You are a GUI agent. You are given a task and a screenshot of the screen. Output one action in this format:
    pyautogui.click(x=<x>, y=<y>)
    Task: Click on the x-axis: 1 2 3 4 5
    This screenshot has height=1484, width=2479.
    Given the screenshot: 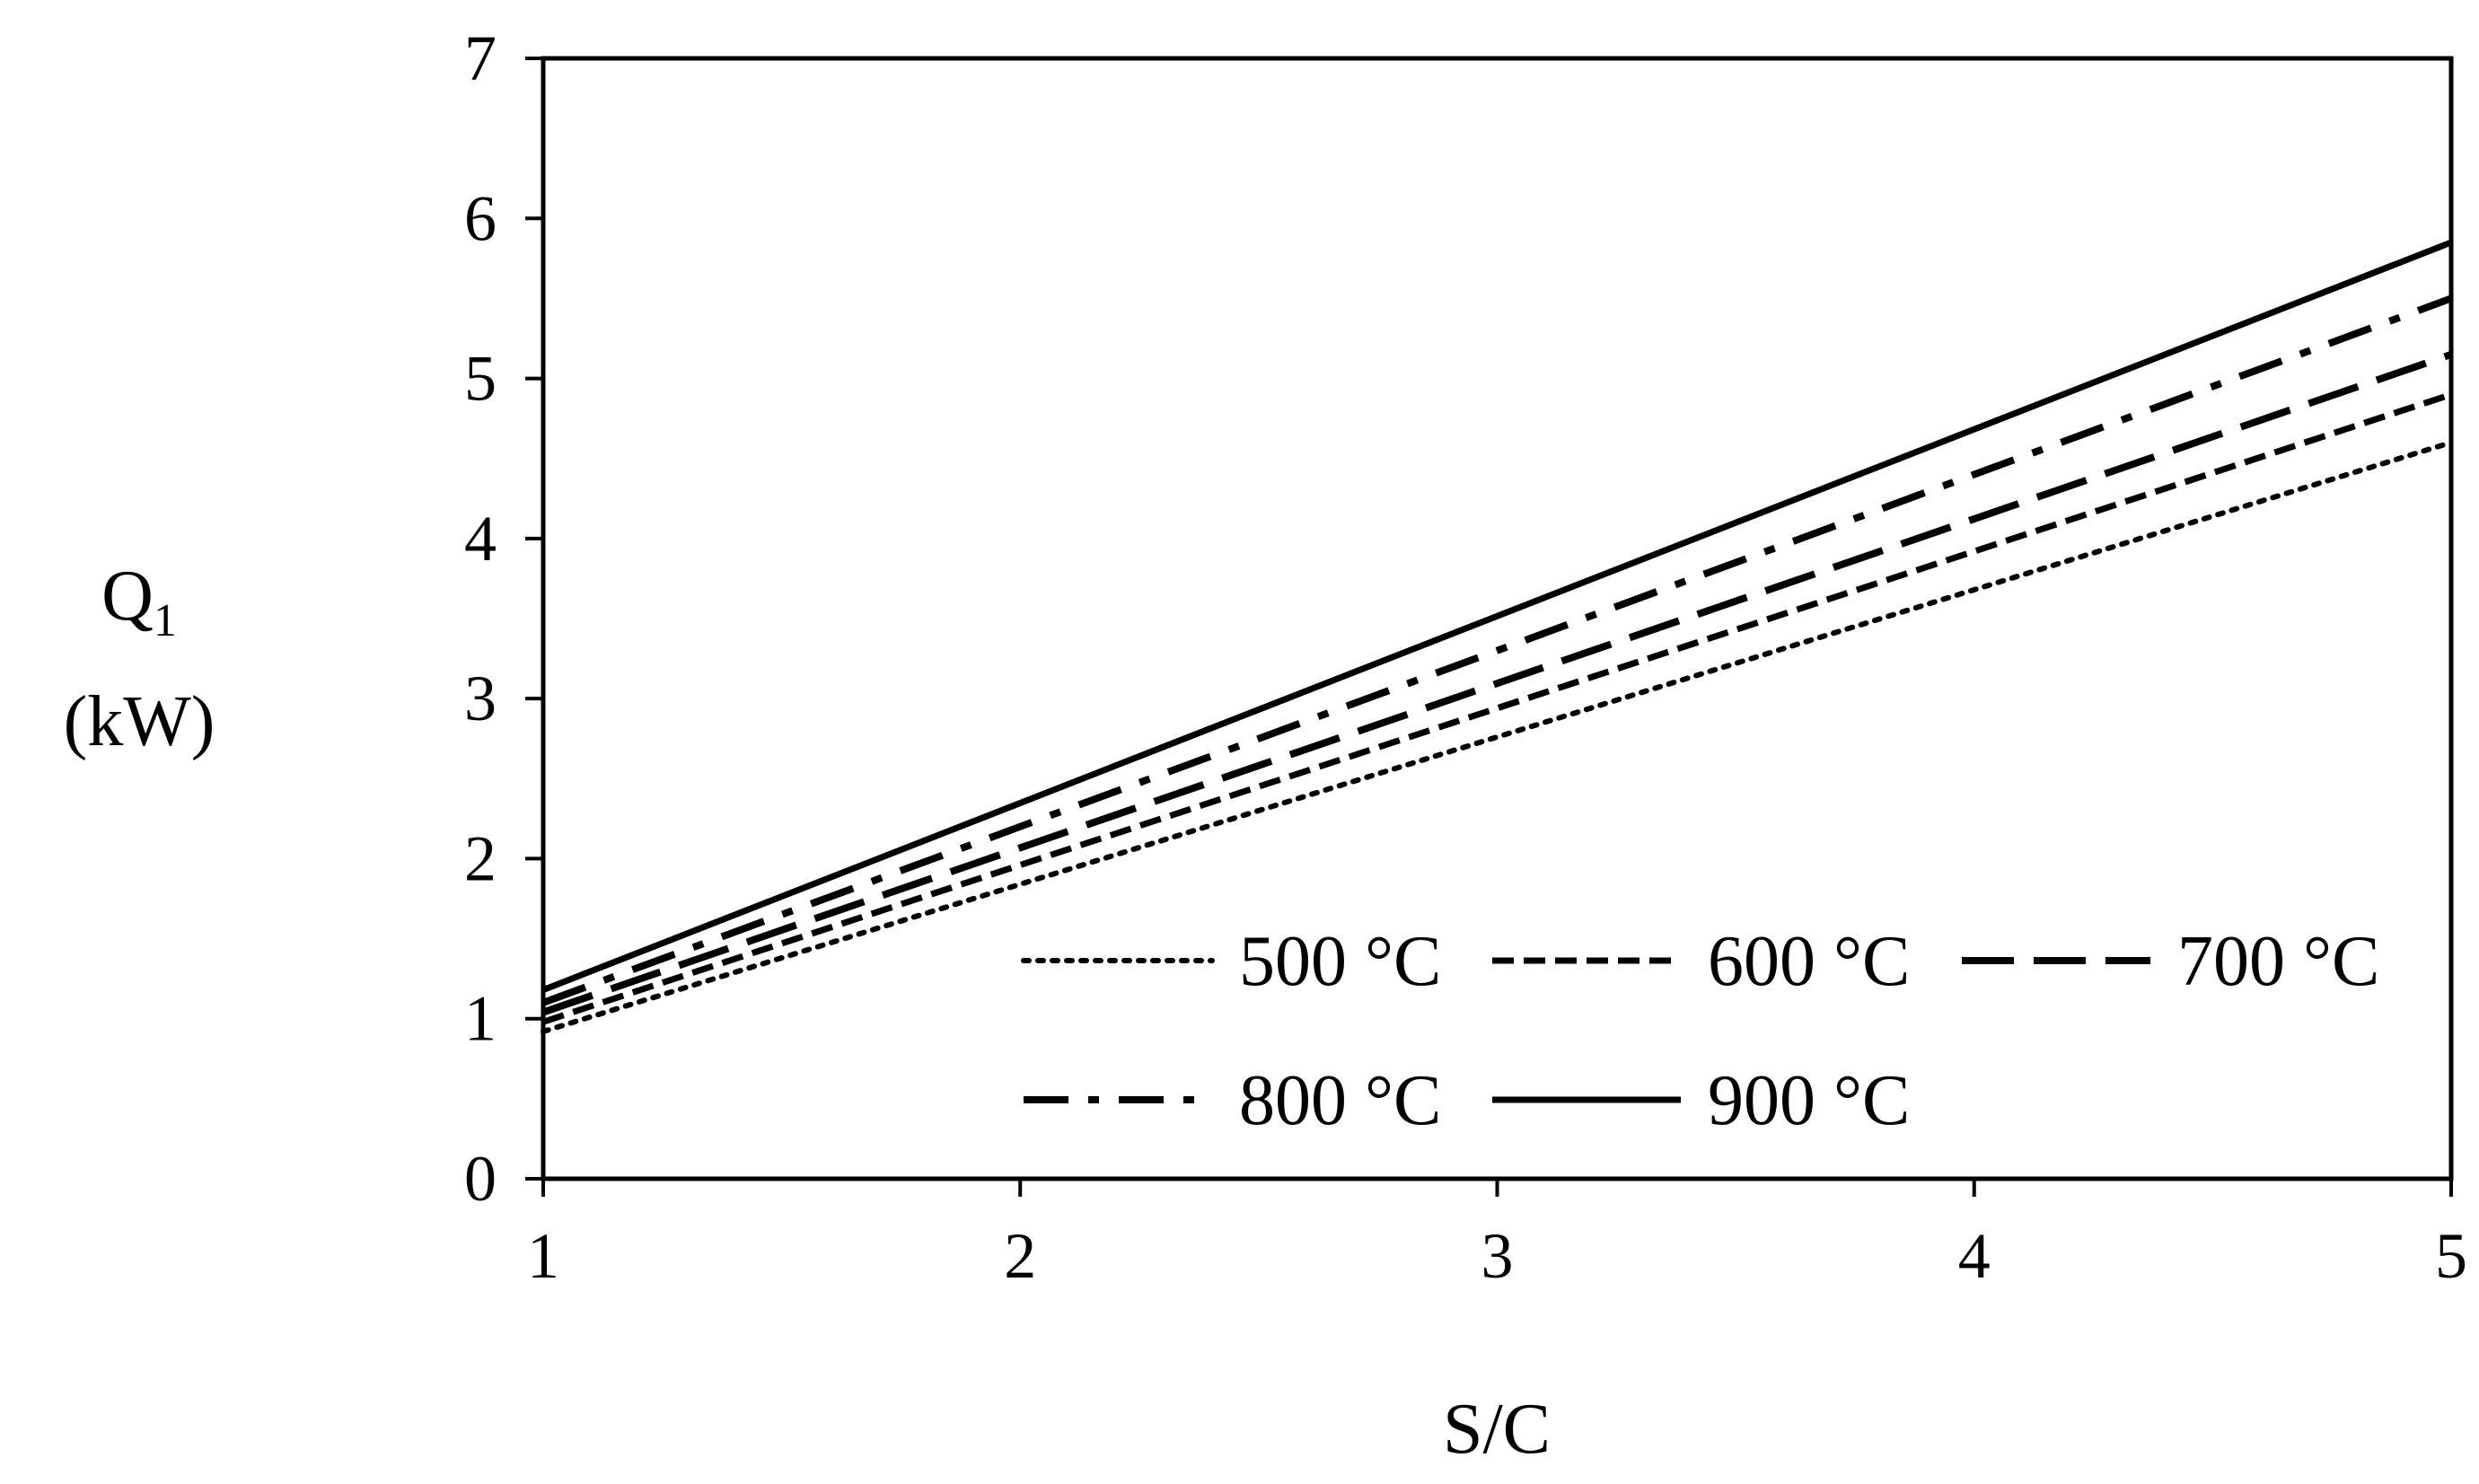 What is the action you would take?
    pyautogui.click(x=1497, y=1235)
    